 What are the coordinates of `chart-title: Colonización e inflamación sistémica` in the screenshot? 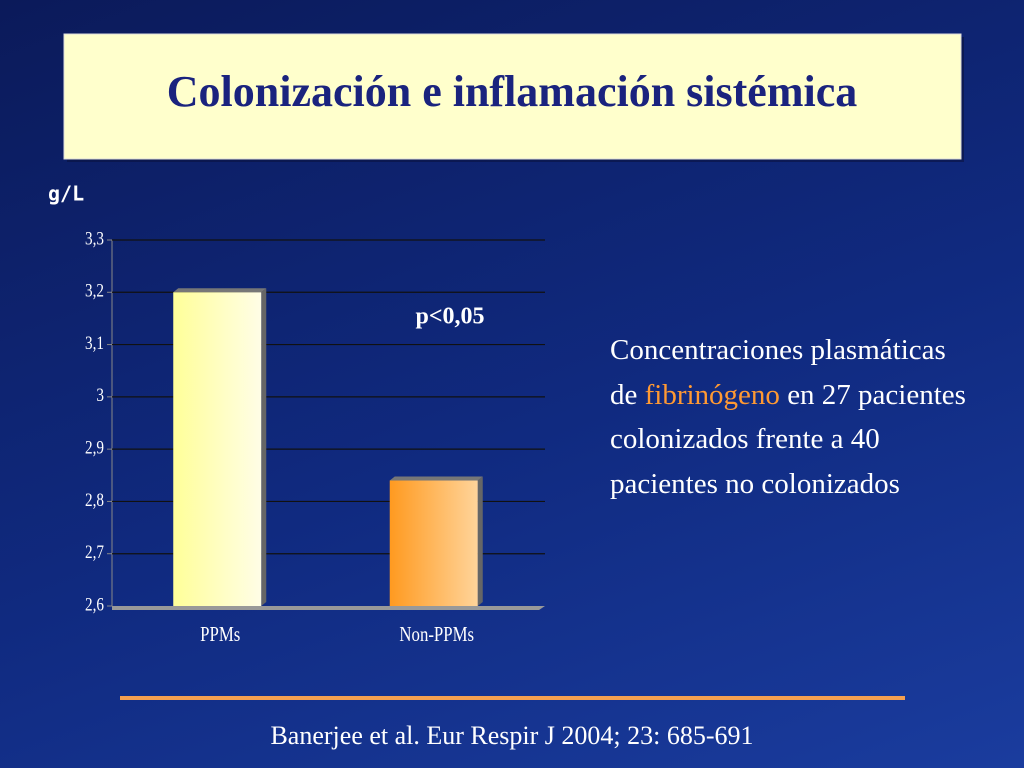 It's located at (512, 91).